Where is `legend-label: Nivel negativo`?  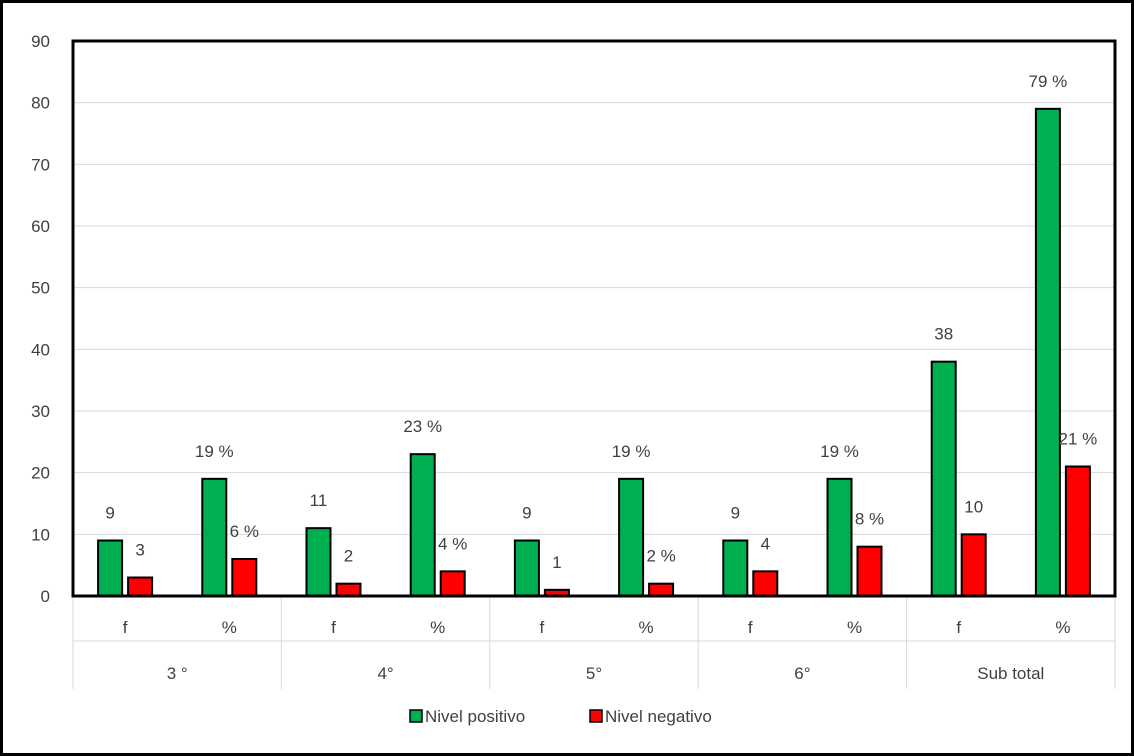 legend-label: Nivel negativo is located at coordinates (658, 716).